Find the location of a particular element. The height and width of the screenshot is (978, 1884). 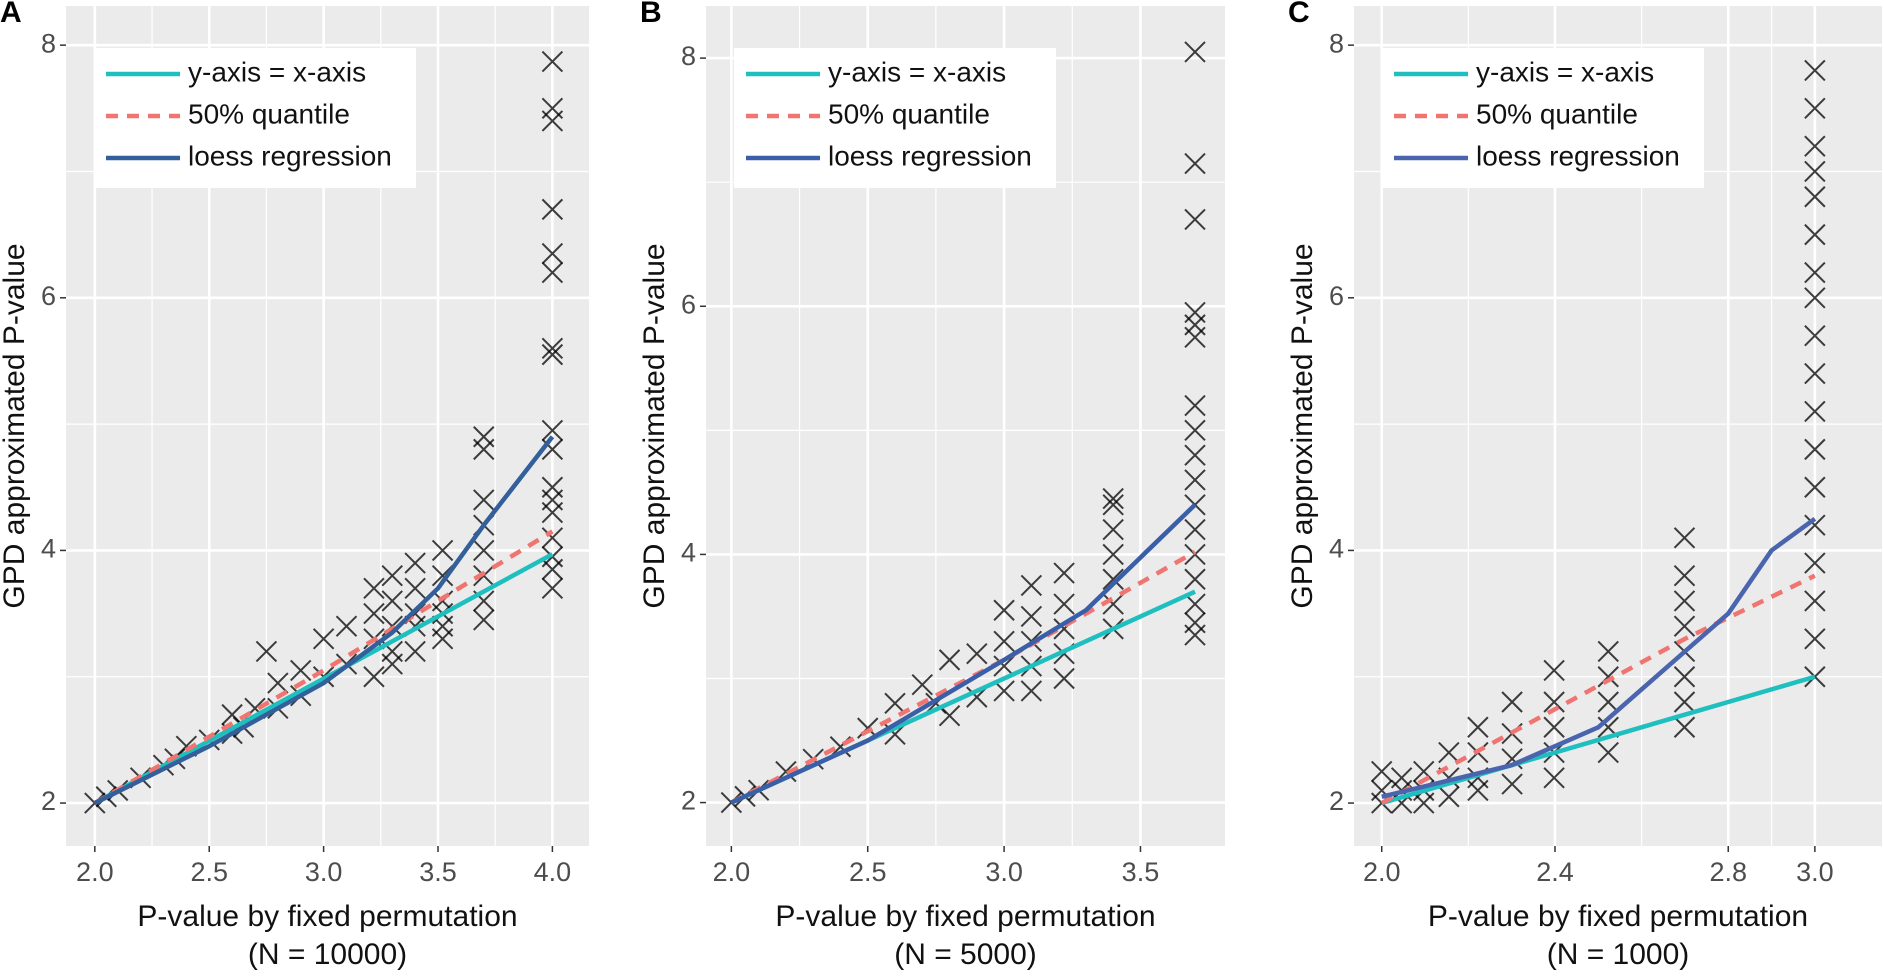

x-tick-label: 4.0 is located at coordinates (553, 872).